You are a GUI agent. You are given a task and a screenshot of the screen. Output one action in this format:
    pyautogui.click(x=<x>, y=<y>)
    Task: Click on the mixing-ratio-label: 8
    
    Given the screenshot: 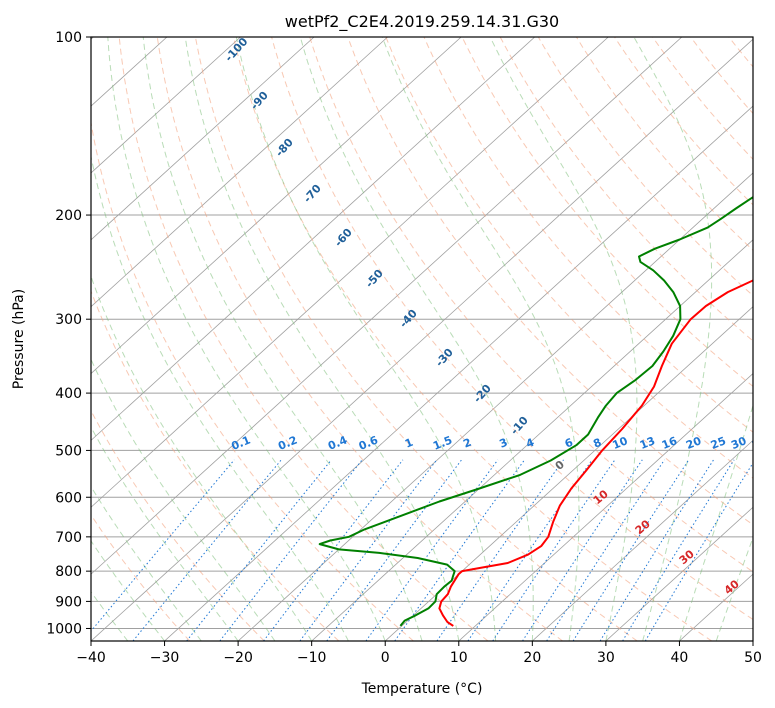 What is the action you would take?
    pyautogui.click(x=597, y=443)
    